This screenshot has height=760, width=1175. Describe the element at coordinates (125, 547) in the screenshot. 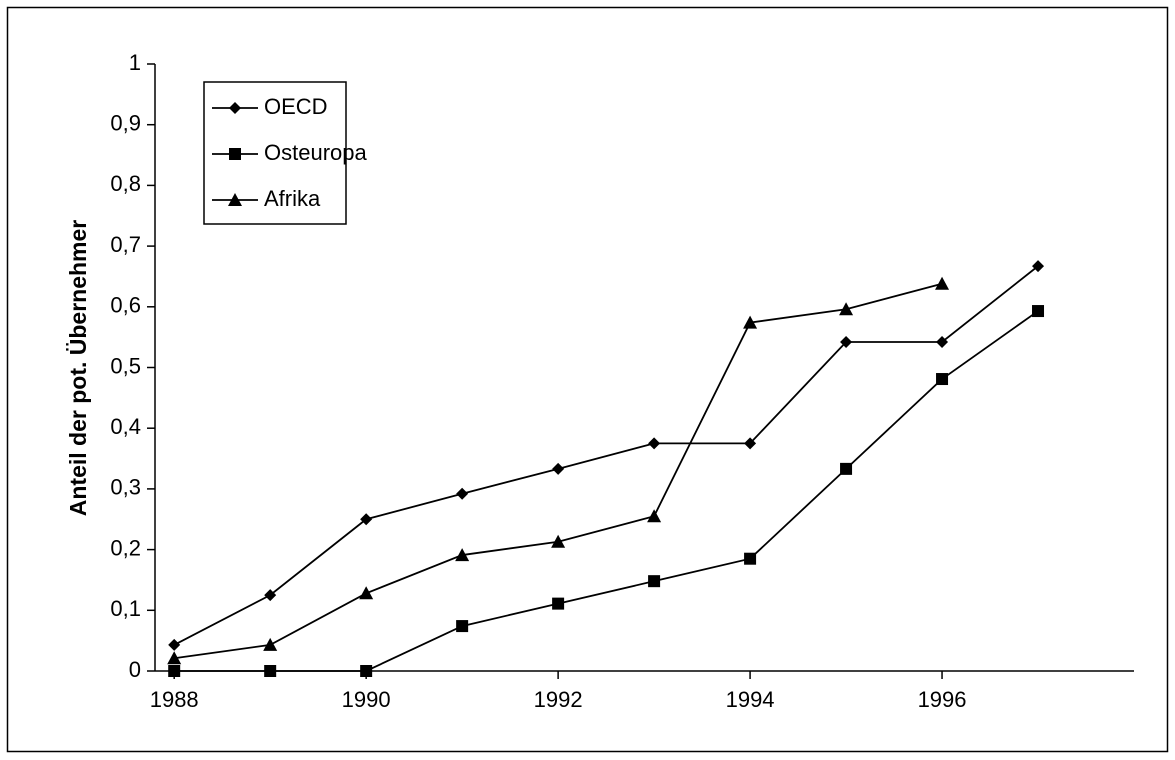

I see `y-tick-label: 0,2` at that location.